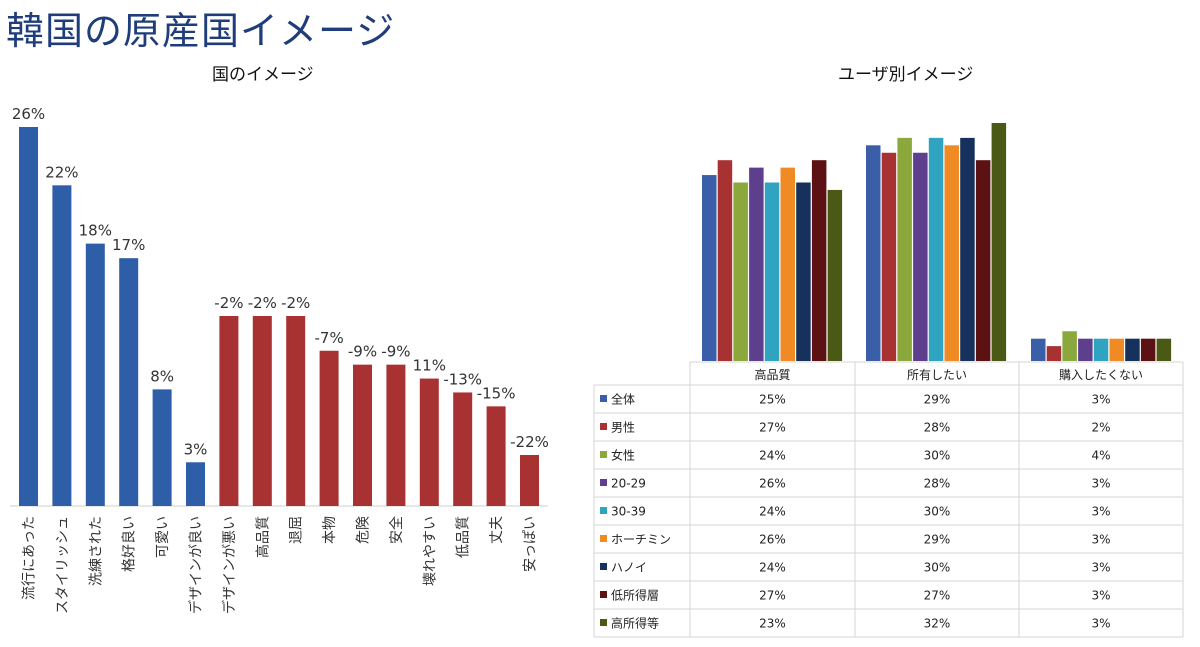 This screenshot has width=1200, height=647. Describe the element at coordinates (201, 31) in the screenshot. I see `page-title: 韓国の原産国イメージ` at that location.